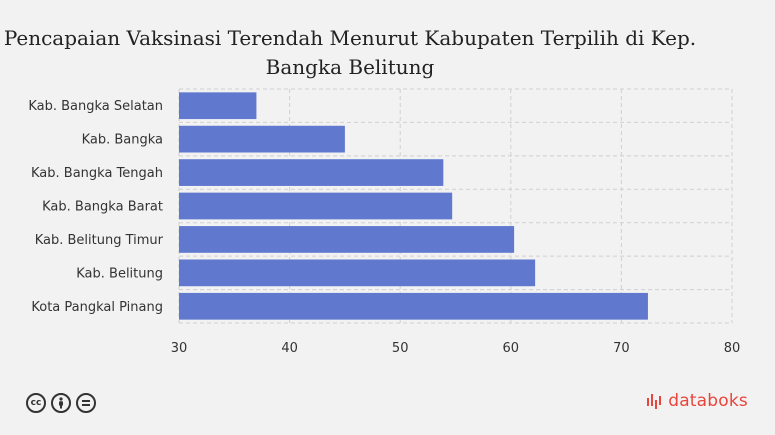  Describe the element at coordinates (400, 348) in the screenshot. I see `x-tick-label: 50` at that location.